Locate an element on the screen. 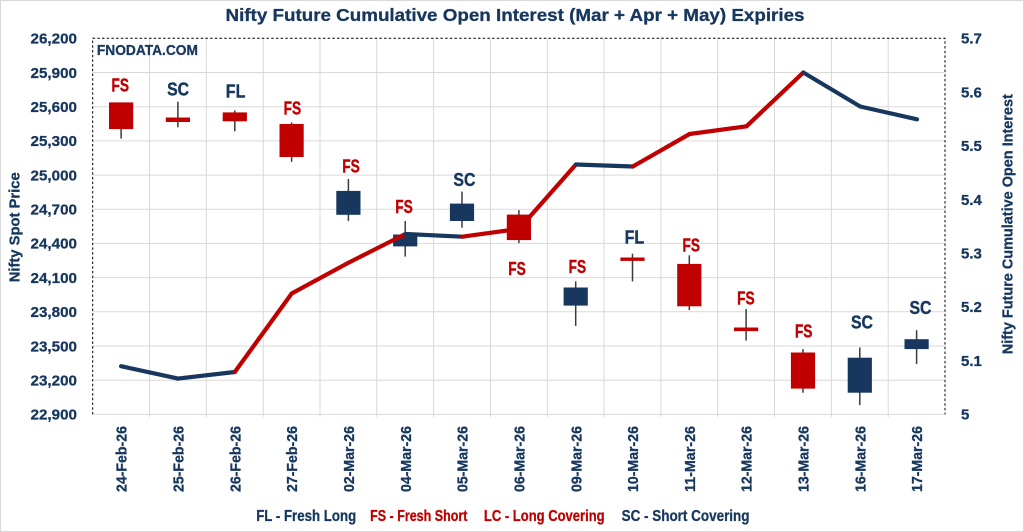  svg-text: 02-Mar-26 is located at coordinates (349, 459).